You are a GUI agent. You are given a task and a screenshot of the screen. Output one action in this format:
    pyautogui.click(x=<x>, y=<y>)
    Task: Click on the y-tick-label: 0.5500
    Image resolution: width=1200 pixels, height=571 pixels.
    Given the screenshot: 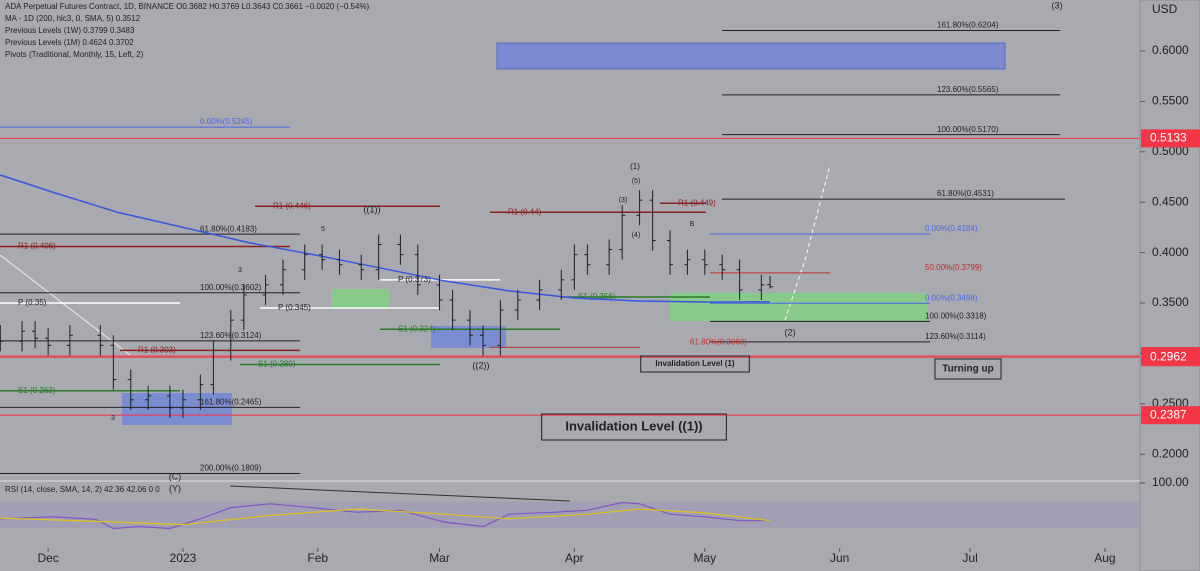 What is the action you would take?
    pyautogui.click(x=1170, y=101)
    